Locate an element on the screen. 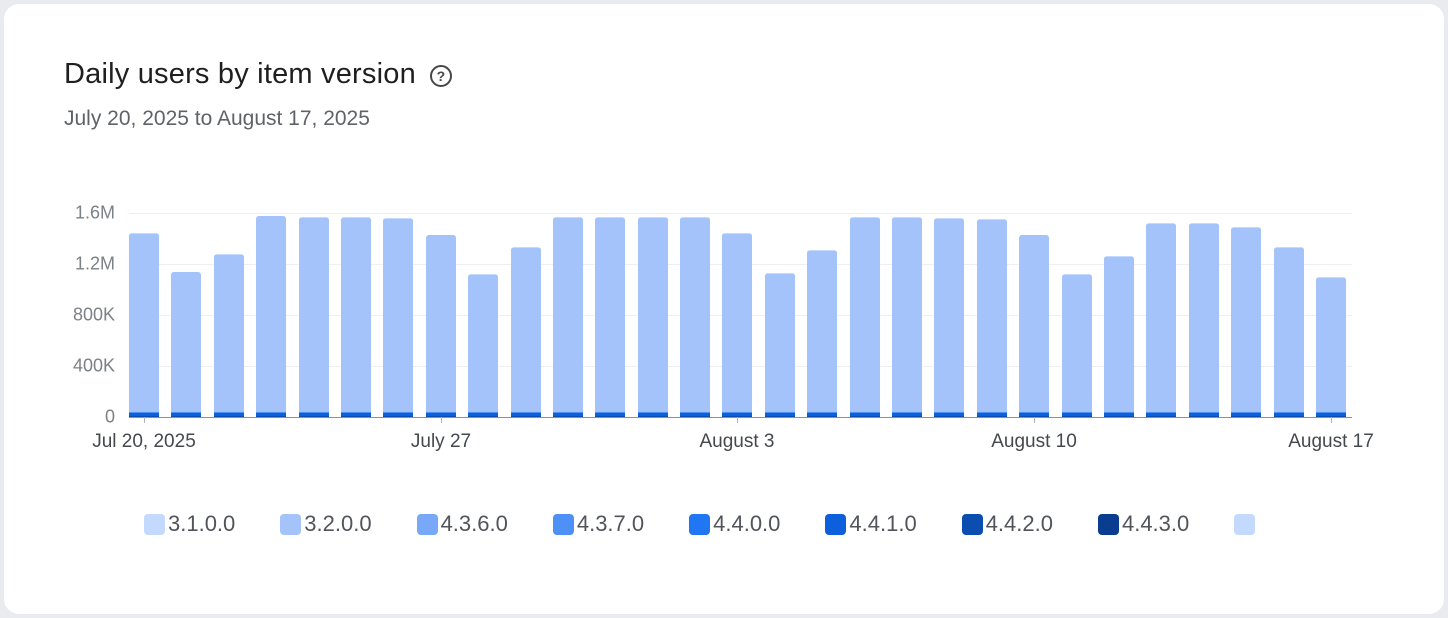  date-range-subtitle: July 20, 2025 to August 17, 2025 is located at coordinates (217, 118).